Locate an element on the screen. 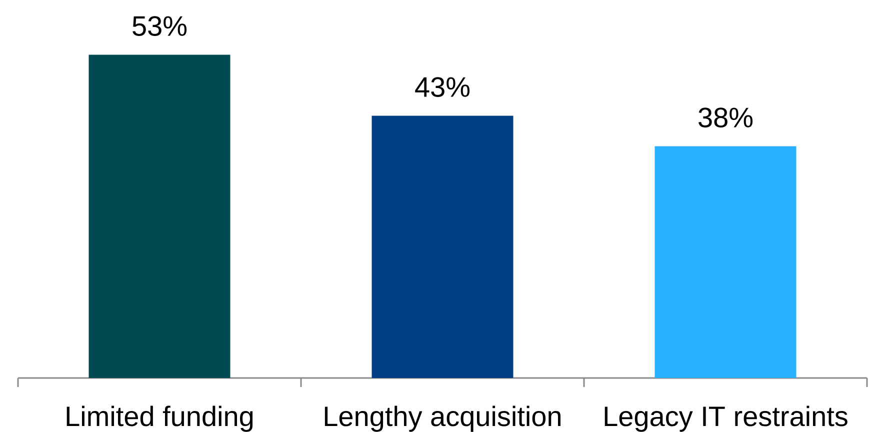  data-label: 43% is located at coordinates (442, 87).